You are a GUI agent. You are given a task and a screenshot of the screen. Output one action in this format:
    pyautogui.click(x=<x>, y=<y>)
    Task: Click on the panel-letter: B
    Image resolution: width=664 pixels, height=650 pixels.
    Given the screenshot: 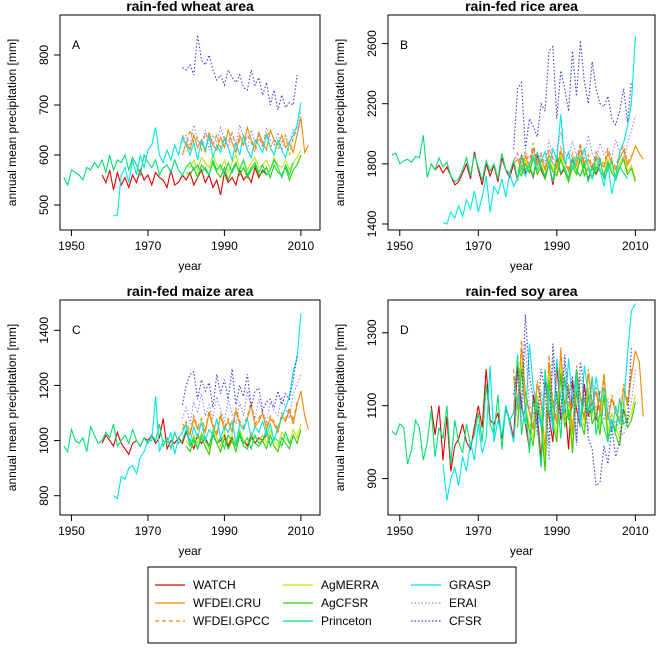 What is the action you would take?
    pyautogui.click(x=404, y=45)
    